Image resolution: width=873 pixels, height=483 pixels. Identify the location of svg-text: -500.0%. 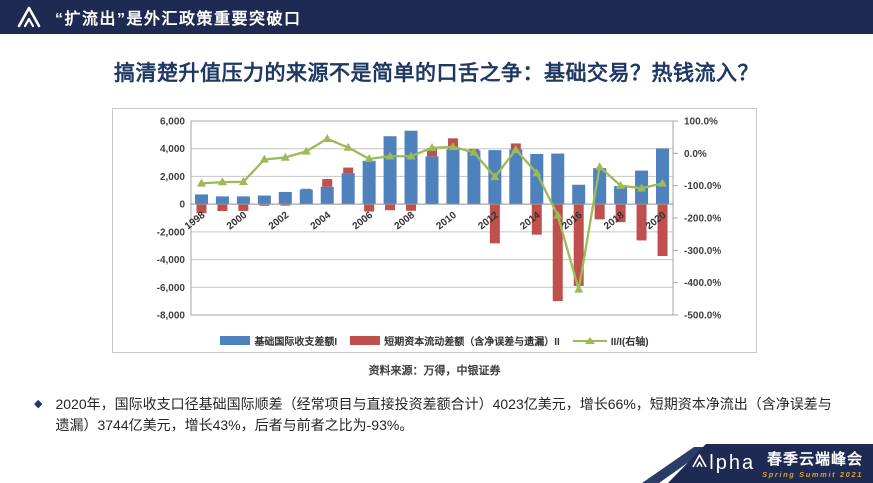
(702, 316).